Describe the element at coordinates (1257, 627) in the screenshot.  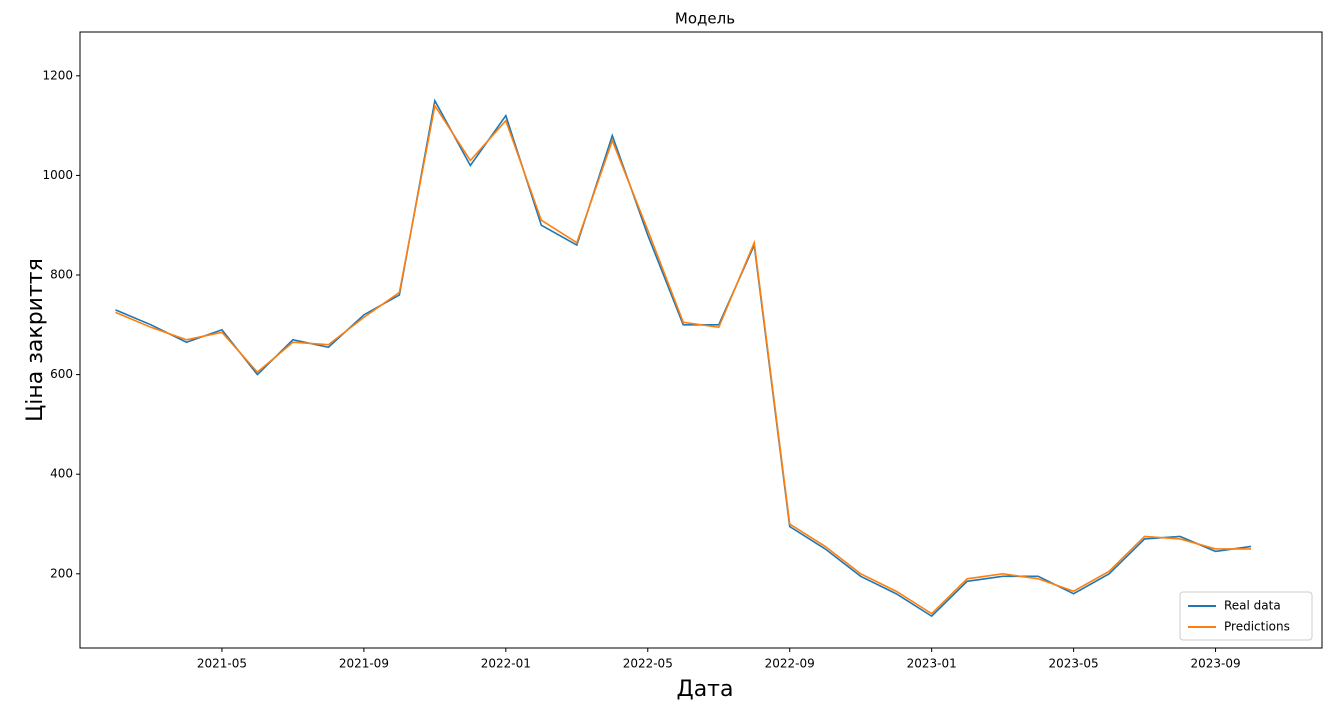
I see `legend-label: Predictions` at that location.